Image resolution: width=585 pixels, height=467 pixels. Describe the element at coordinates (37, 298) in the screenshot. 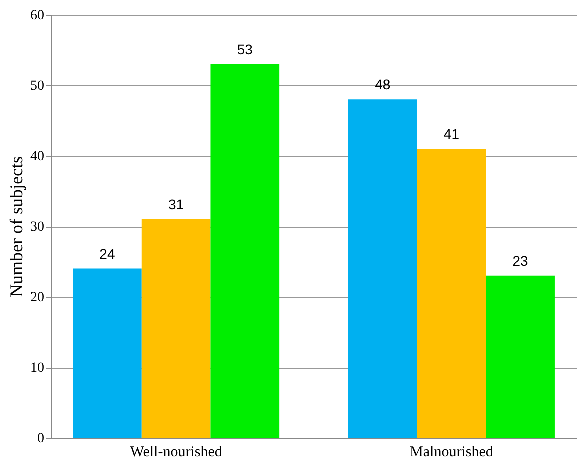

I see `y-tick-label: 20` at that location.